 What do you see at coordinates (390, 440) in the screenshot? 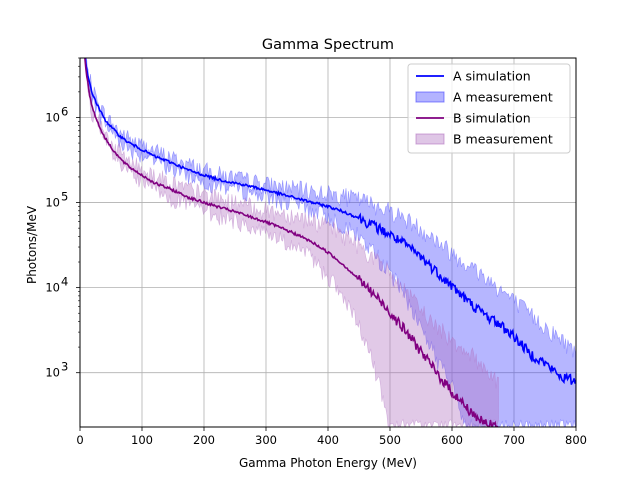
I see `x-tick-label: 500` at bounding box center [390, 440].